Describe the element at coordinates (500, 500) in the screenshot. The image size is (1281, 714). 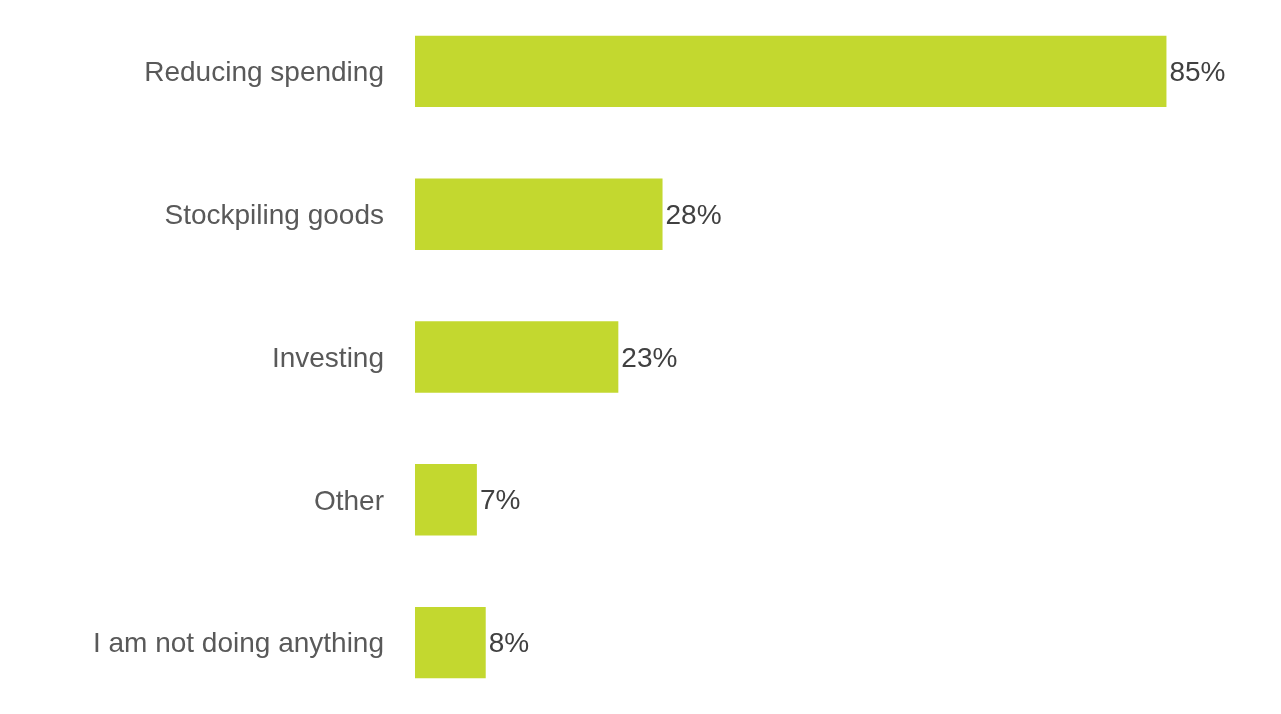
I see `data-label: 7%` at that location.